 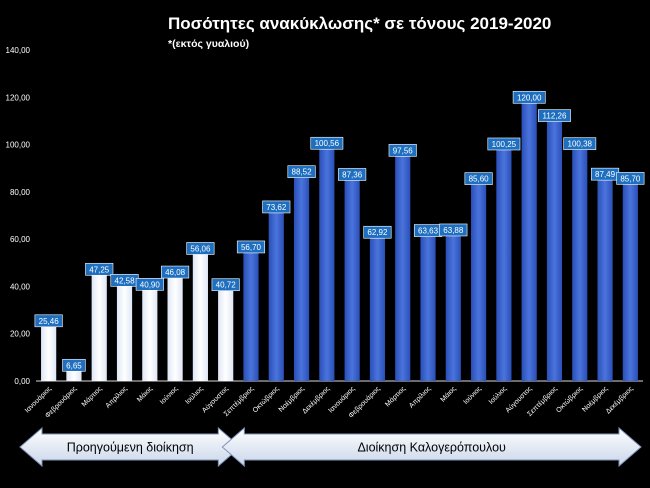 I want to click on data-label: 85,70, so click(x=630, y=178).